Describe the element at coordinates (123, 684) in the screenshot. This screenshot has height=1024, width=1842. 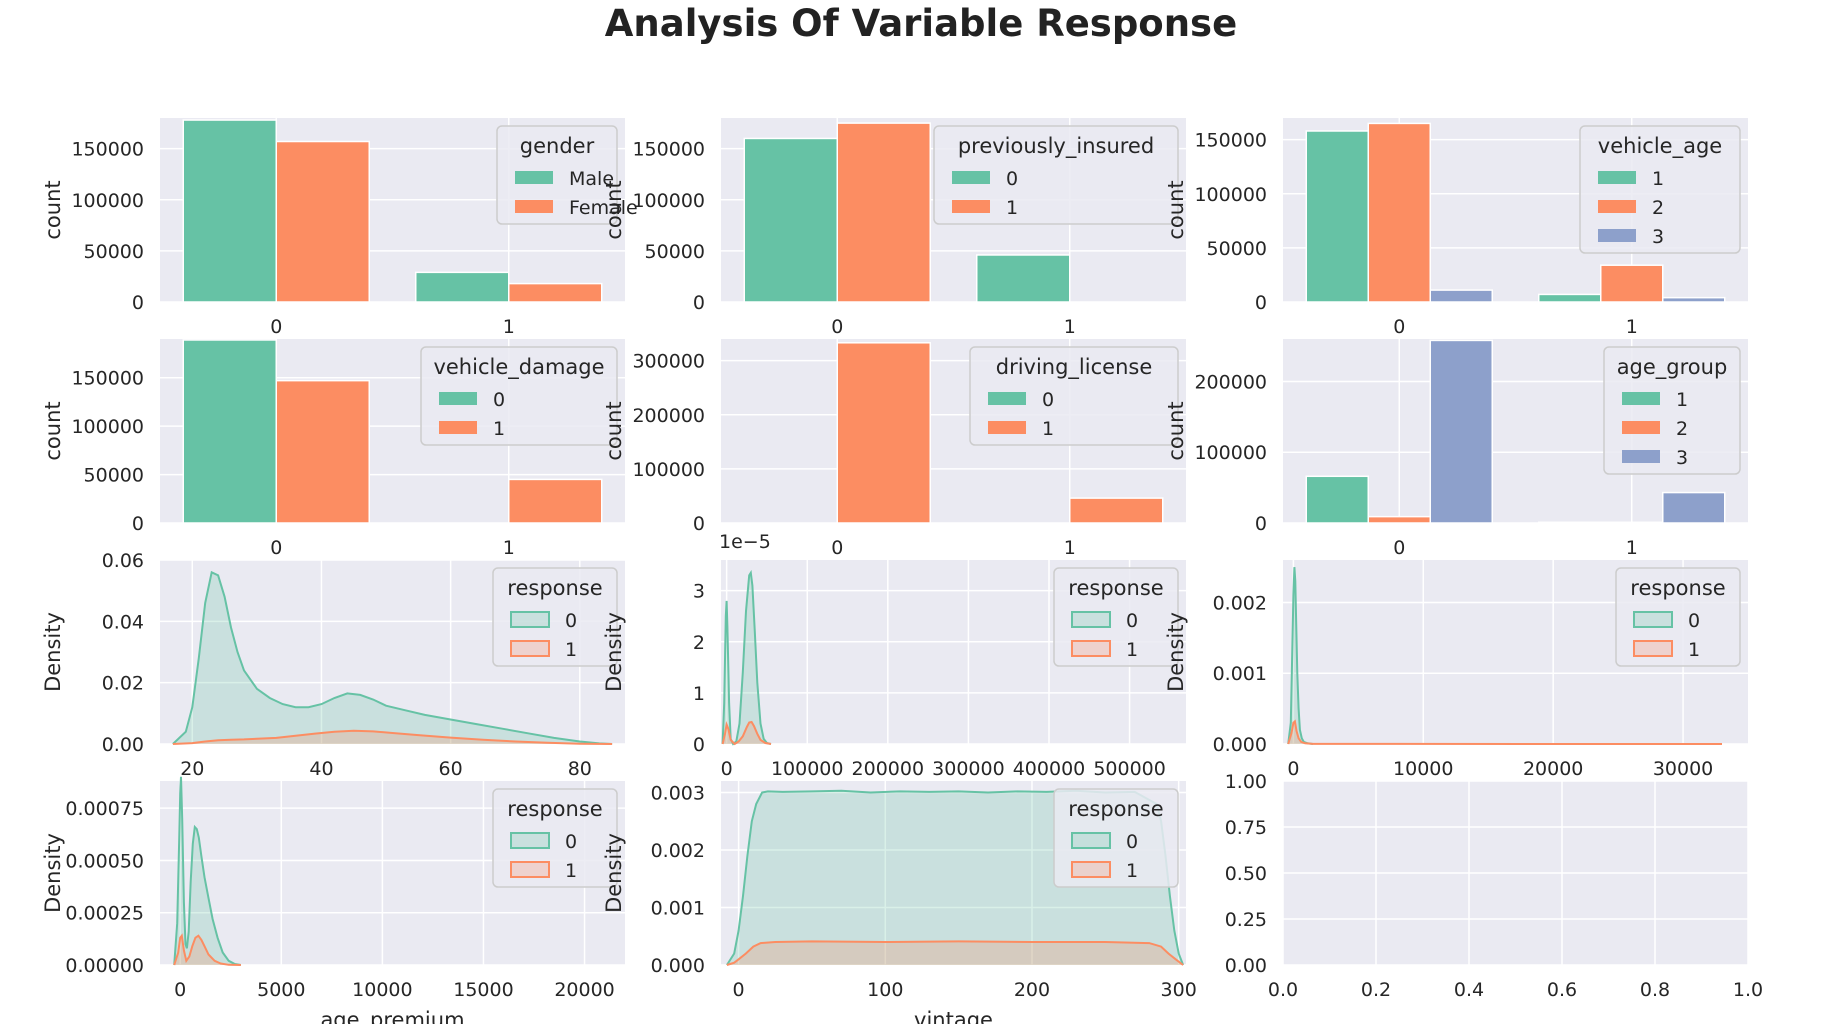
I see `y-tick-label: 0.02` at that location.